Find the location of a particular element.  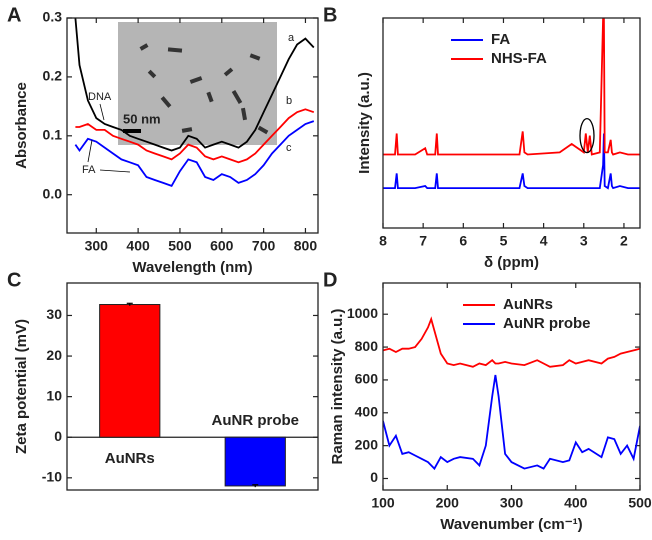

panel-label: C is located at coordinates (14, 280).